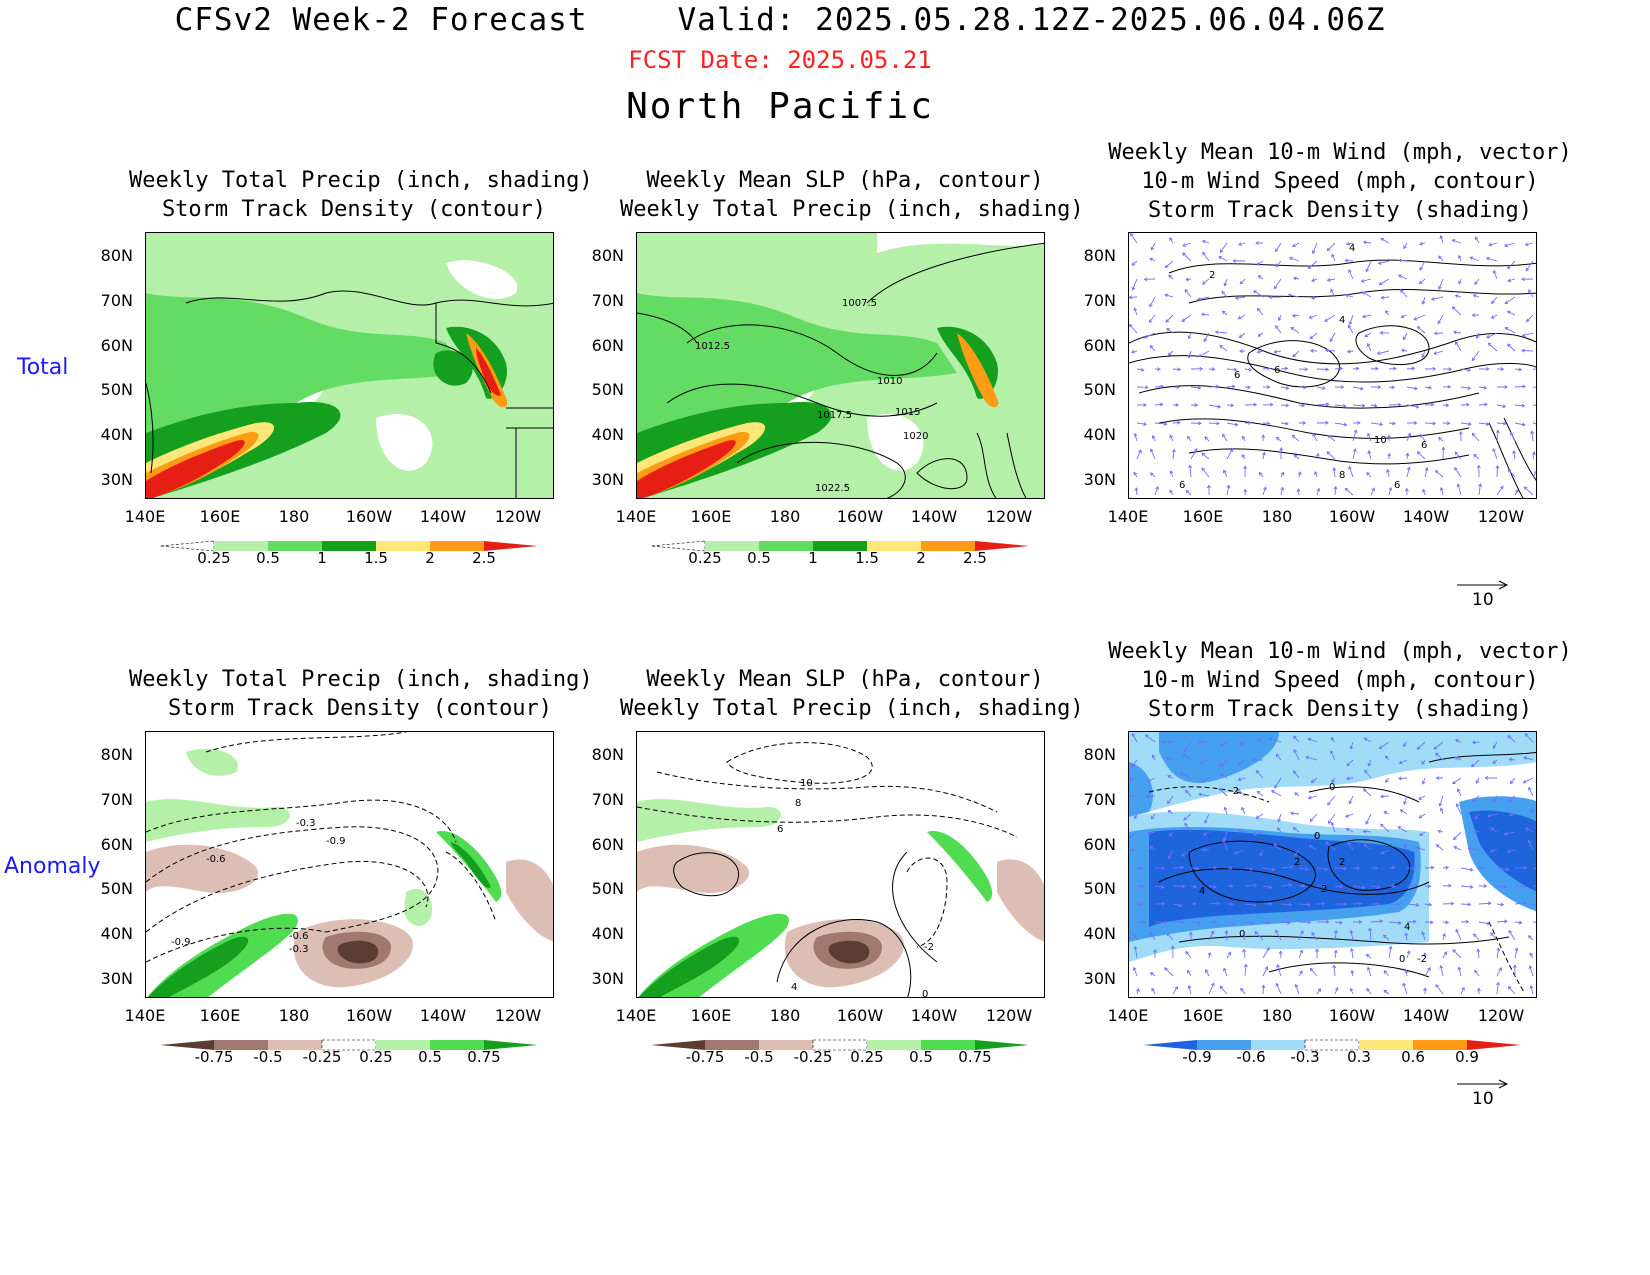 The image size is (1650, 1275). Describe the element at coordinates (1277, 516) in the screenshot. I see `lon-tick-label: 180` at that location.